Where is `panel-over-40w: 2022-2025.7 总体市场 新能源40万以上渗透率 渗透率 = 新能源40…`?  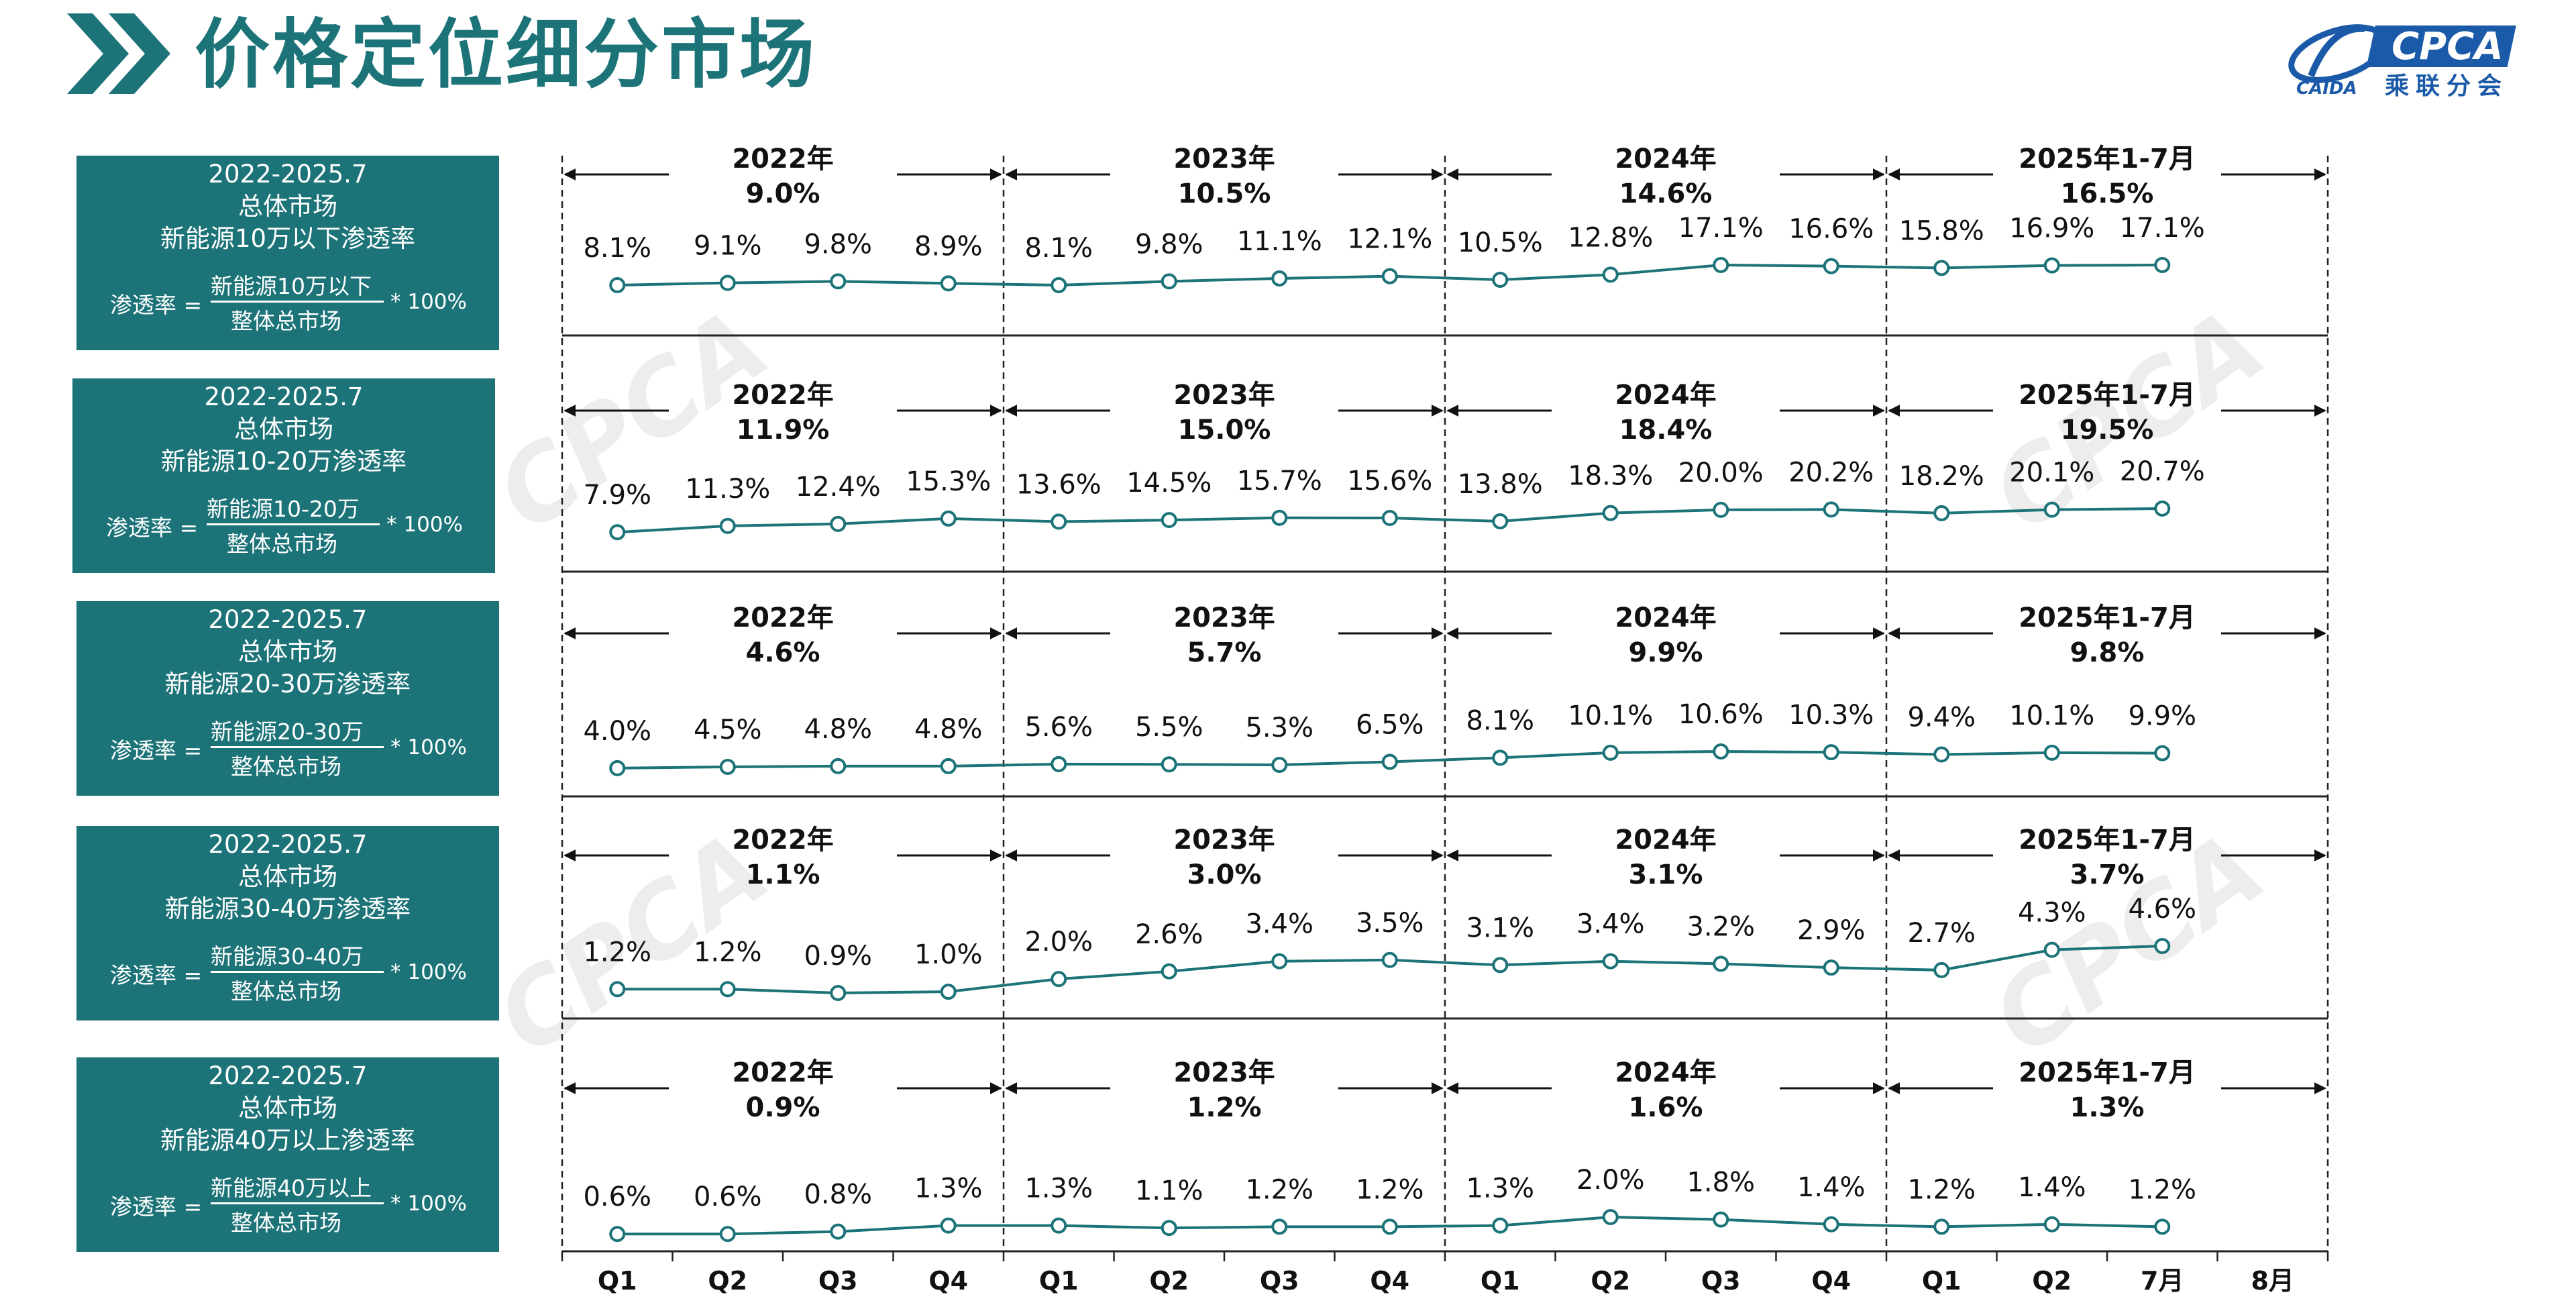 panel-over-40w: 2022-2025.7 总体市场 新能源40万以上渗透率 渗透率 = 新能源40… is located at coordinates (287, 1154).